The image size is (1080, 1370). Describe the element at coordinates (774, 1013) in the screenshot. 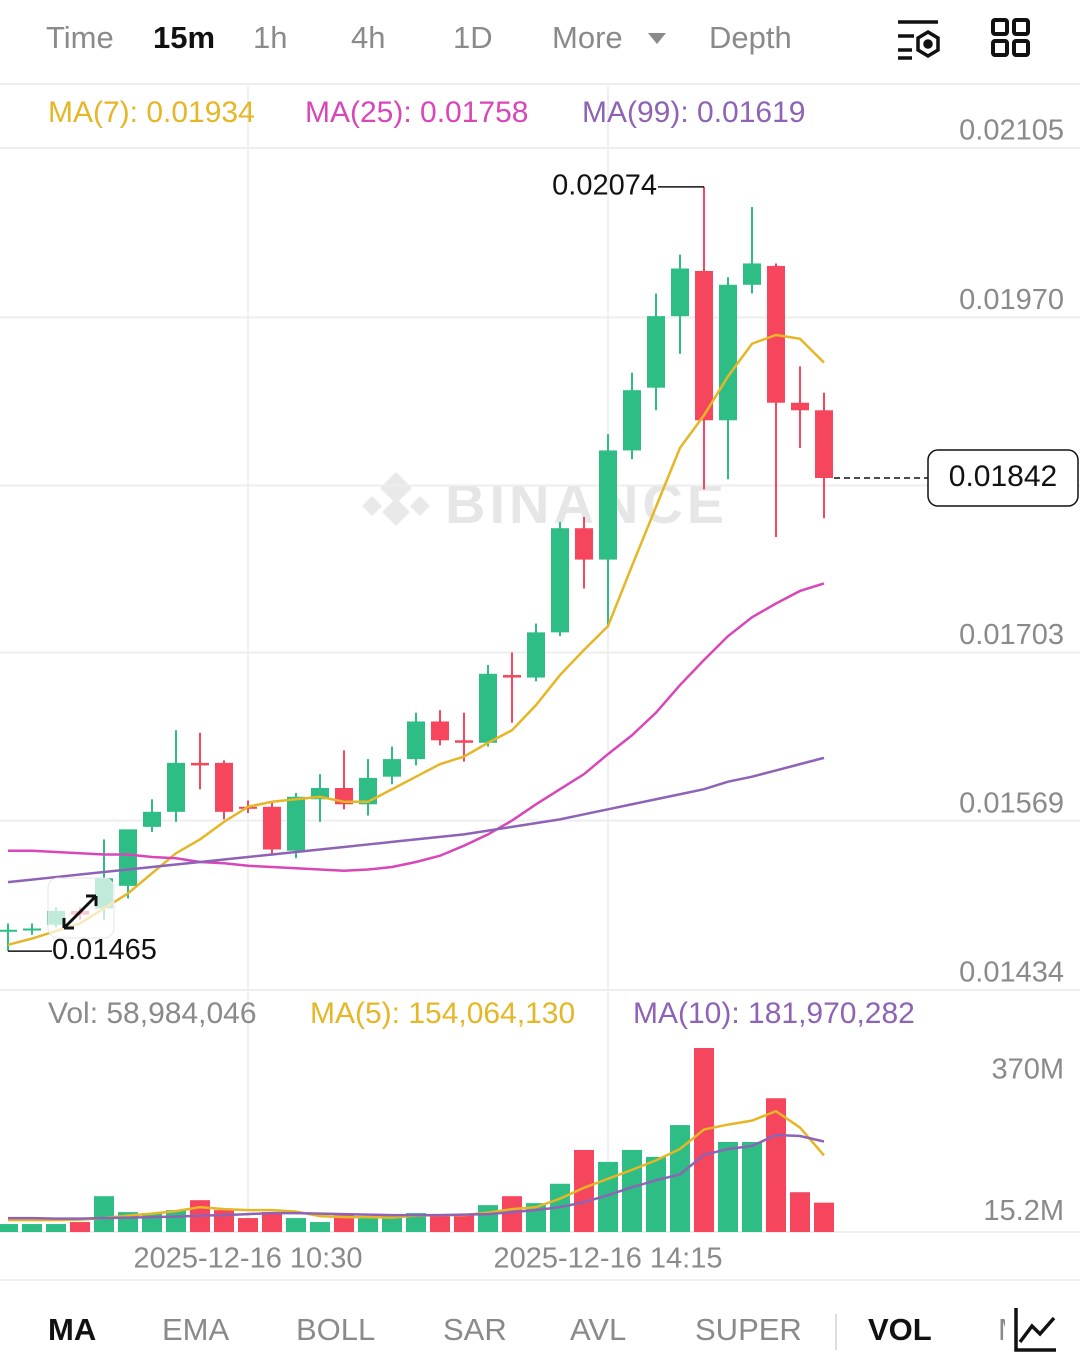

I see `legend-entry: MA(10): 181,970,282` at that location.